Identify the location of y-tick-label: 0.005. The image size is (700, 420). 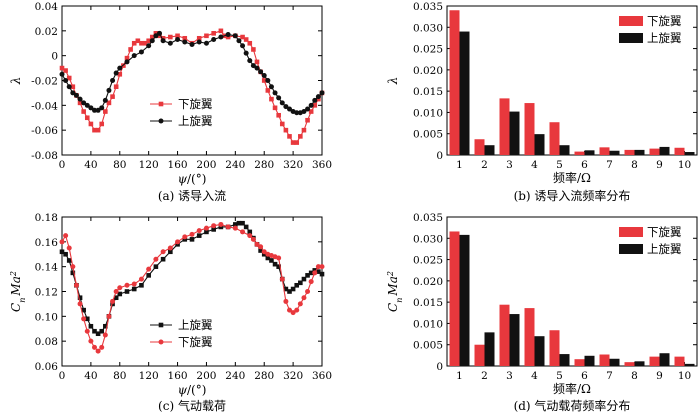
(428, 346).